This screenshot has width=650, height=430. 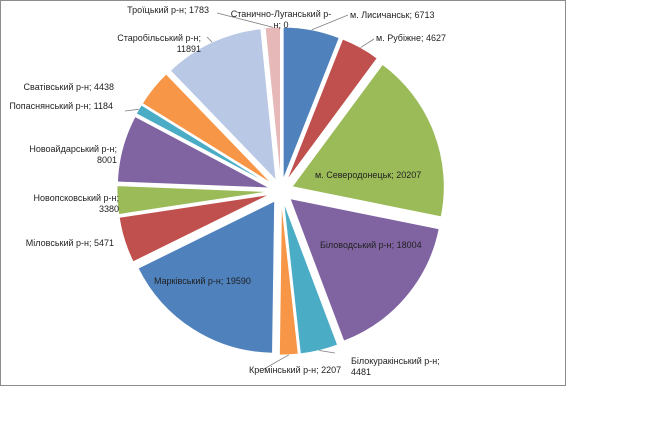 I want to click on data-label: м. Лисичанськ; 6713, so click(x=392, y=15).